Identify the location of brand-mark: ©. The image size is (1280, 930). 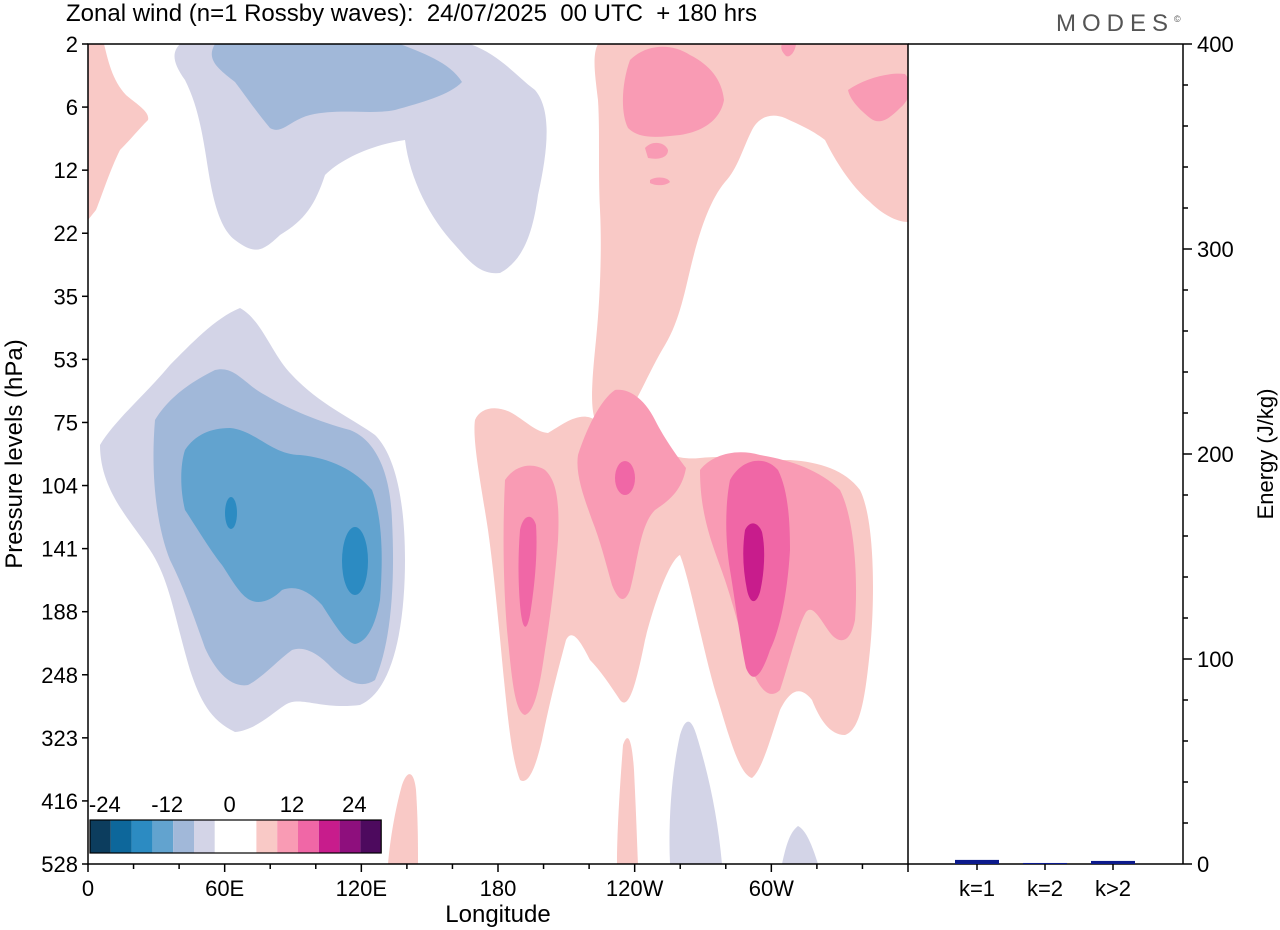
(1177, 19).